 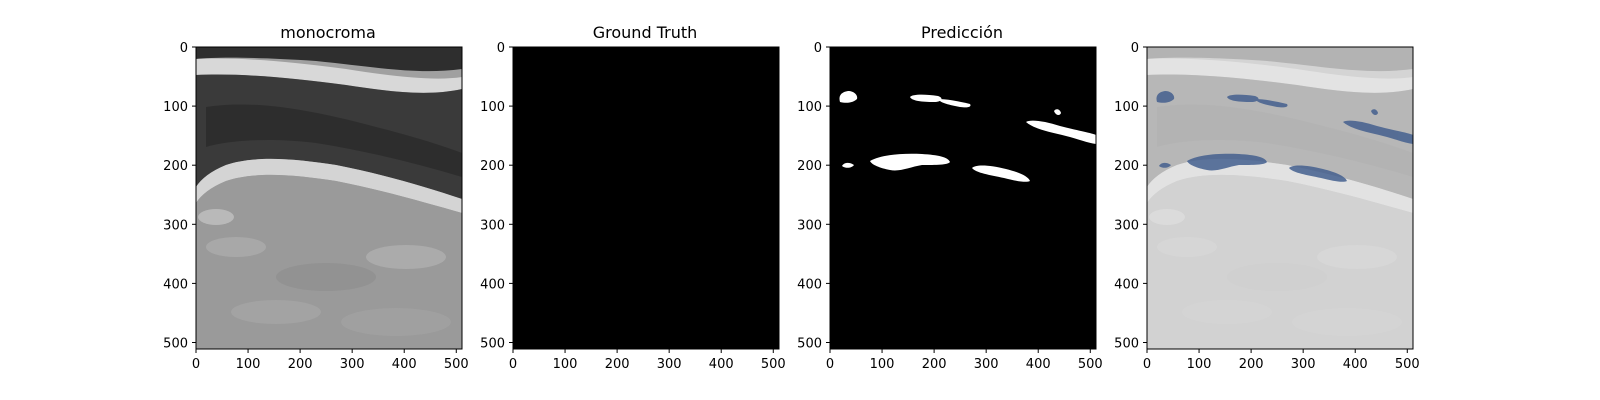 I want to click on overlay-regions, so click(x=1284, y=136).